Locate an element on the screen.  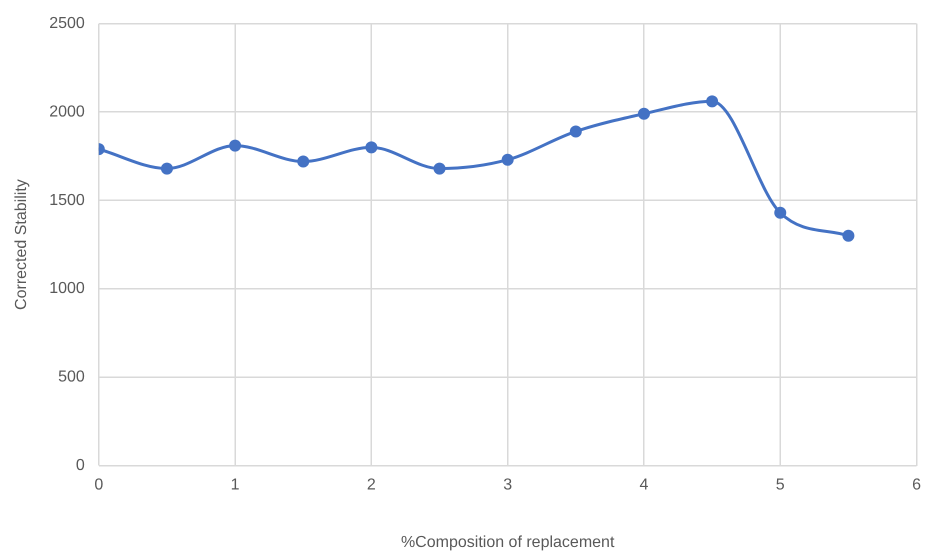
x-tick-label: 5 is located at coordinates (780, 485).